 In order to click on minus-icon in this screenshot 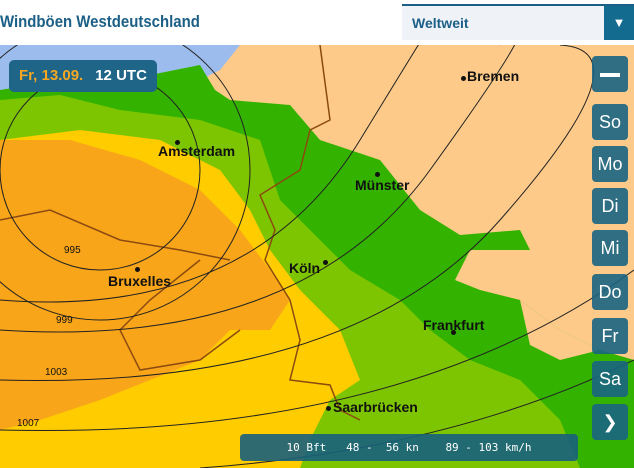, I will do `click(610, 75)`.